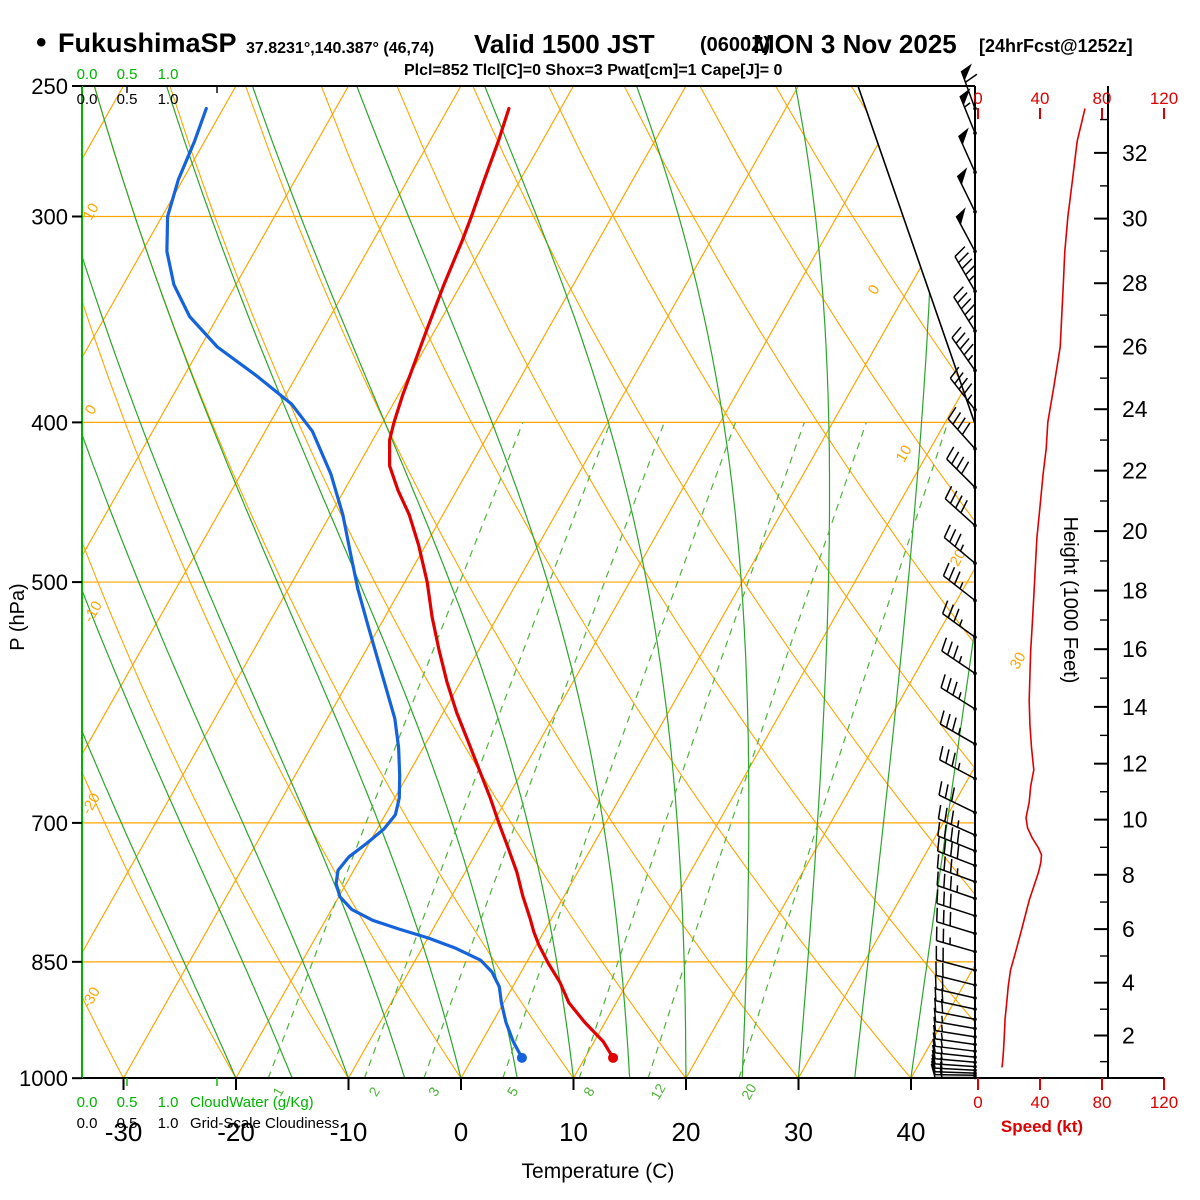 This screenshot has width=1200, height=1200. Describe the element at coordinates (1135, 820) in the screenshot. I see `height-tick-label: 10` at that location.